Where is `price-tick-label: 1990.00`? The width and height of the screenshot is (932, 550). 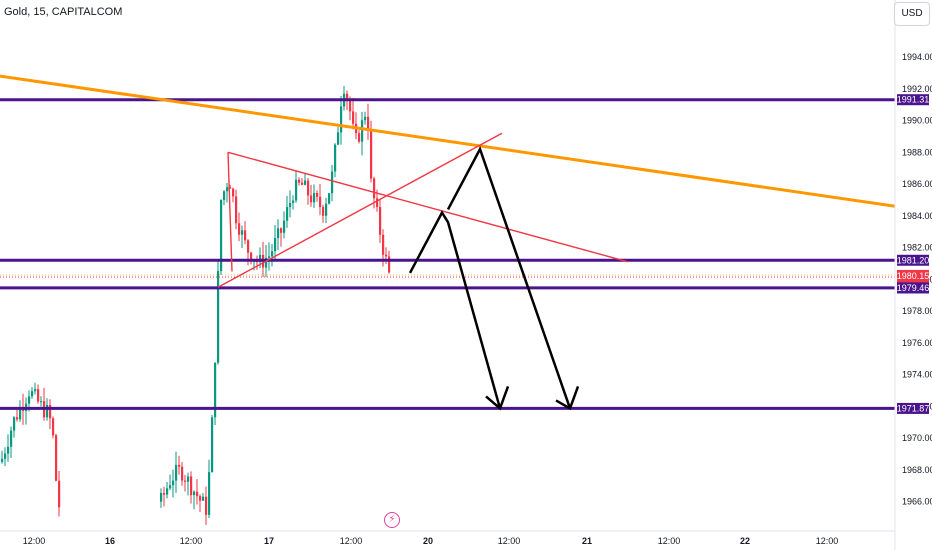 price-tick-label: 1990.00 is located at coordinates (917, 121).